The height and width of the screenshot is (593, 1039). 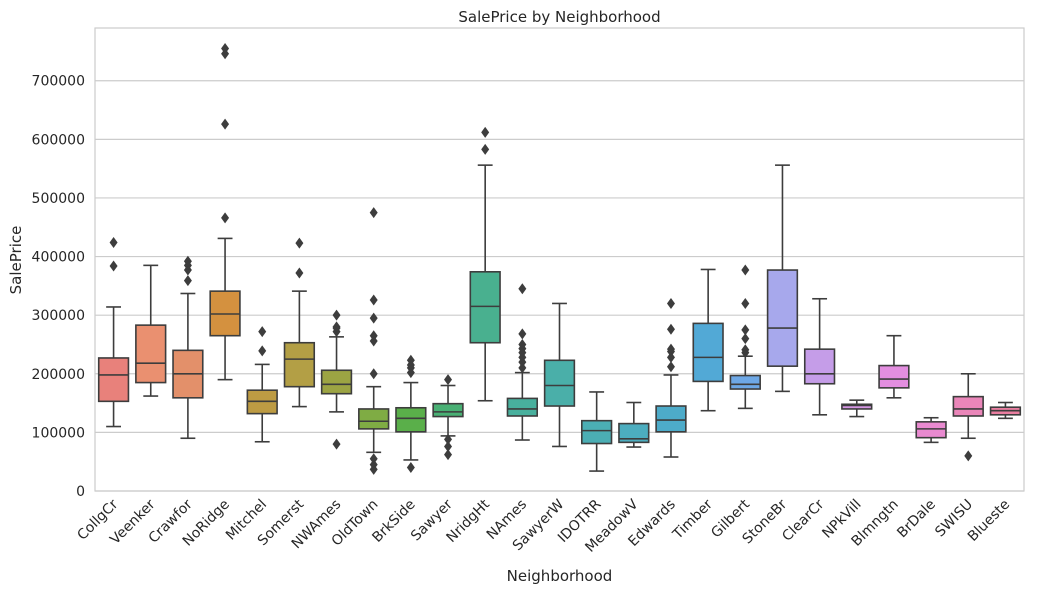 I want to click on box-SawyerW, so click(x=559, y=375).